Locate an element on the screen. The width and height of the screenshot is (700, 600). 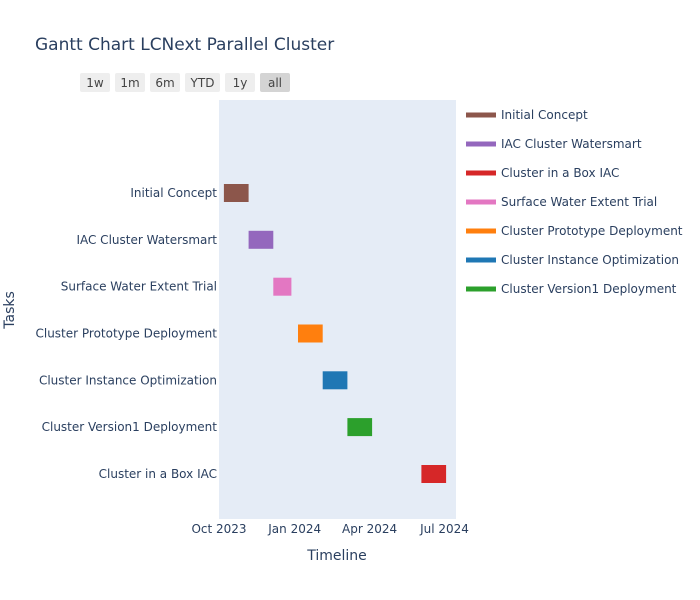
y-tick-label: Cluster Instance Optimization is located at coordinates (128, 380).